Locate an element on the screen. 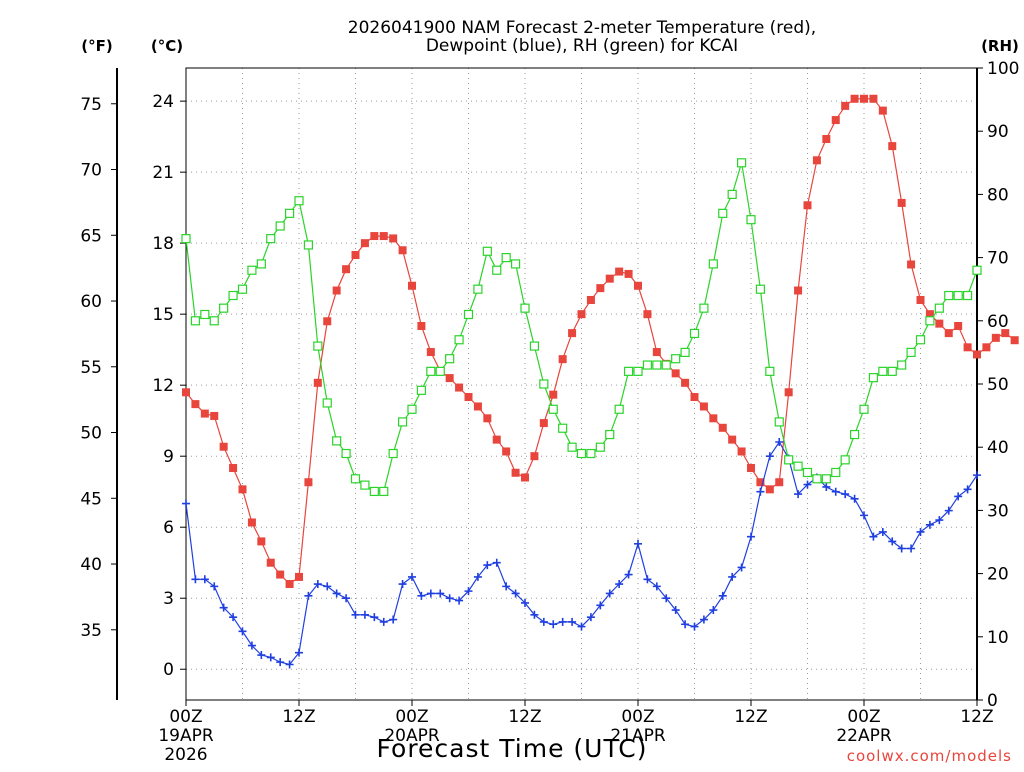 The width and height of the screenshot is (1024, 772). celsius-unit-label: (°C) is located at coordinates (167, 46).